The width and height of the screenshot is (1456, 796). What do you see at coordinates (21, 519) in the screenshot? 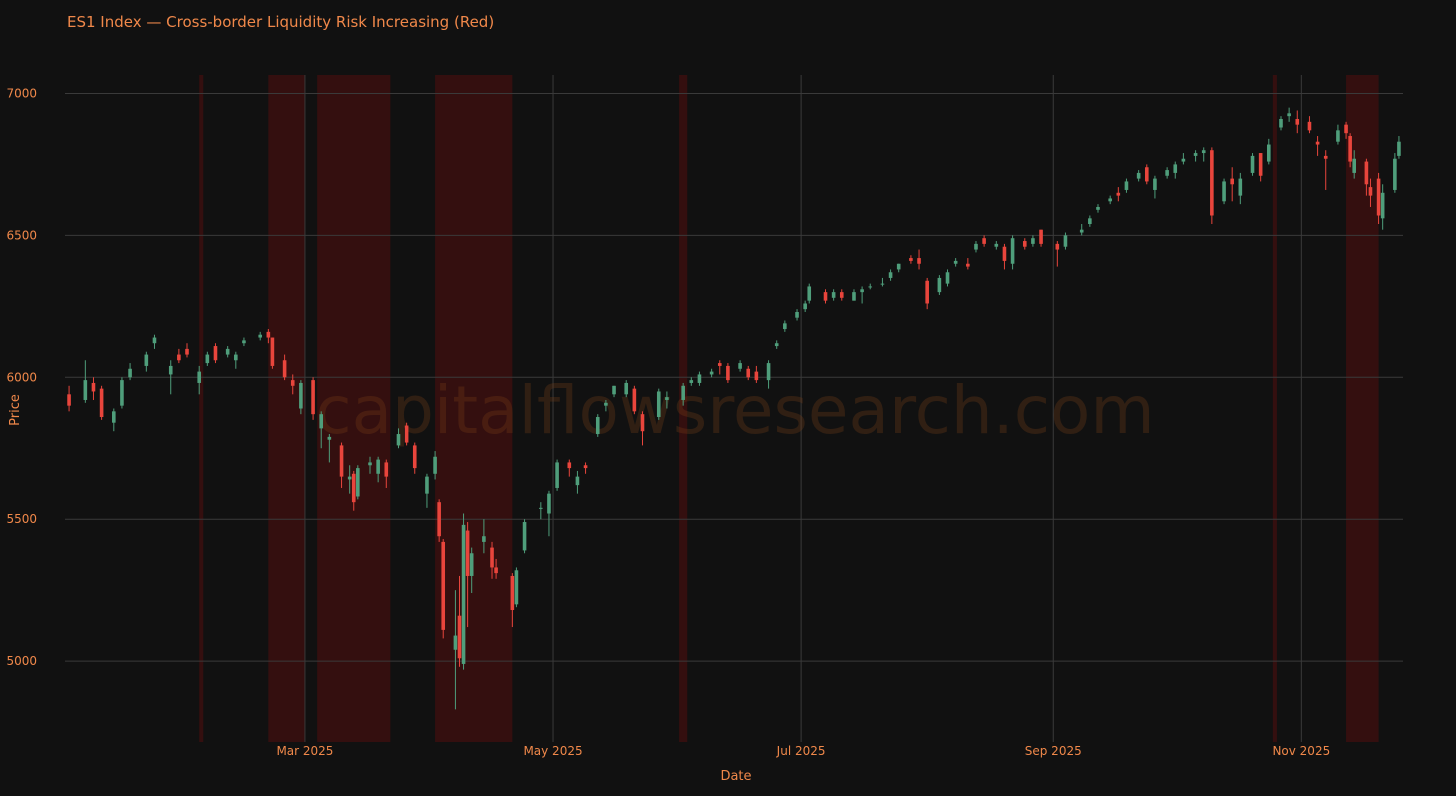
I see `y-tick-label: 5500` at bounding box center [21, 519].